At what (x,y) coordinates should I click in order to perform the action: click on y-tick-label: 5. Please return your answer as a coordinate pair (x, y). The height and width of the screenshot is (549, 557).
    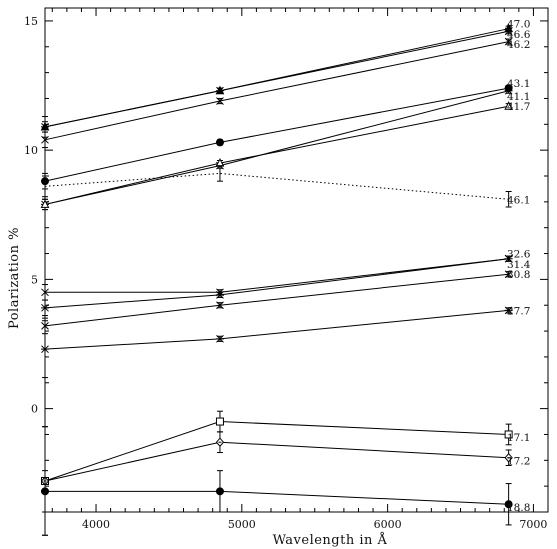
    Looking at the image, I should click on (34, 279).